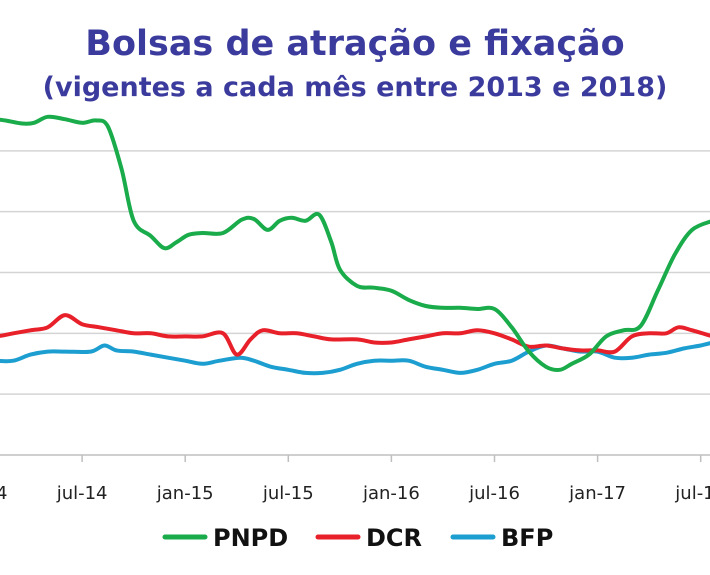 This screenshot has height=575, width=710. I want to click on x-tick-label: jul-14, so click(82, 493).